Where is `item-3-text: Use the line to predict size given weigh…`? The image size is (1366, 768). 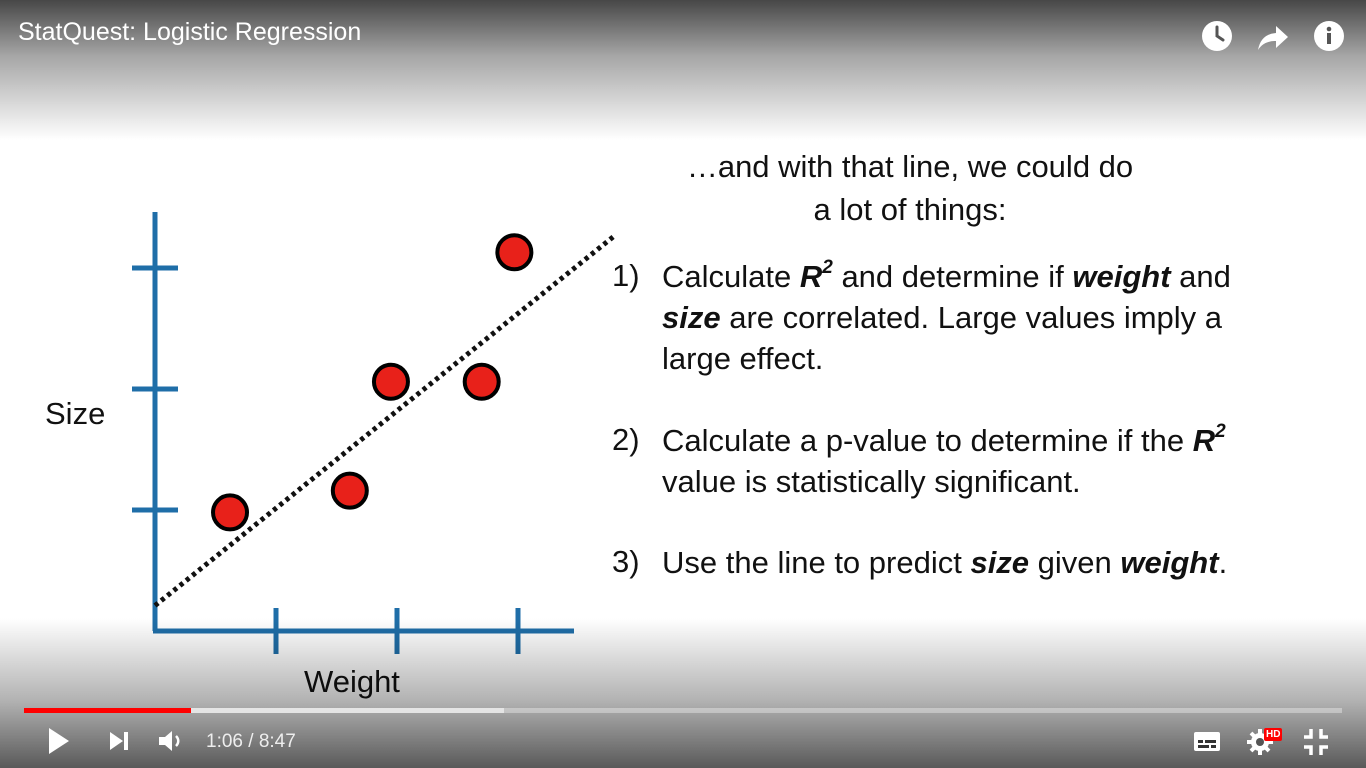 item-3-text: Use the line to predict size given weigh… is located at coordinates (944, 562).